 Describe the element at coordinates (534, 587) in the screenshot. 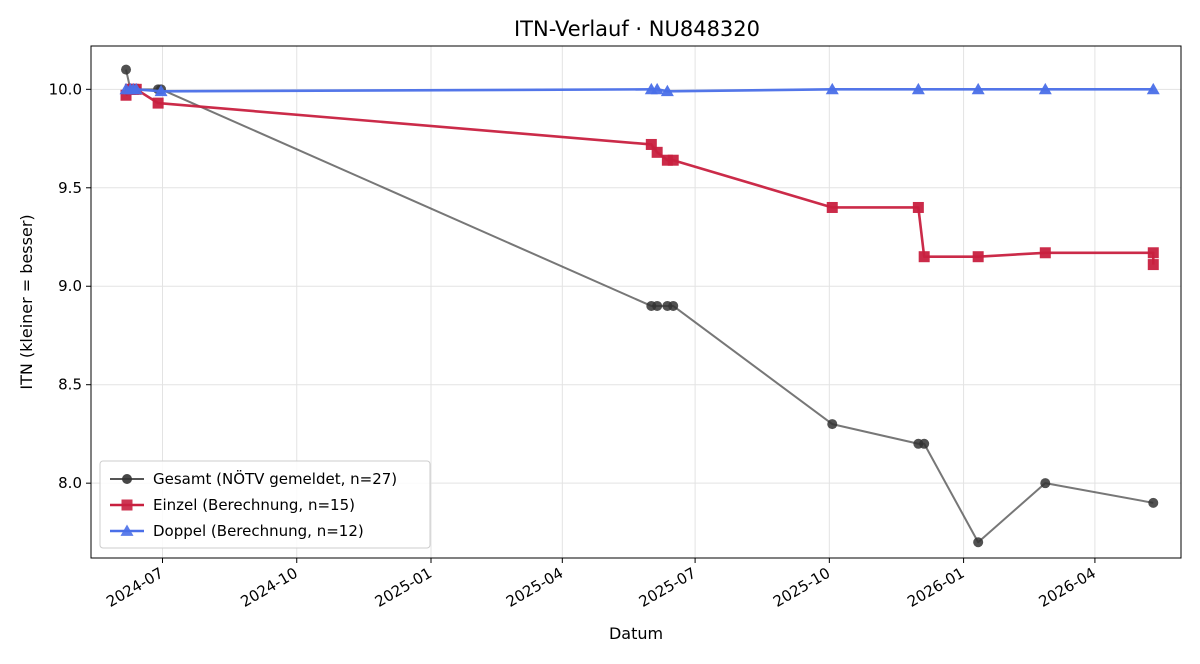

I see `x-tick-label: 2025-04` at that location.